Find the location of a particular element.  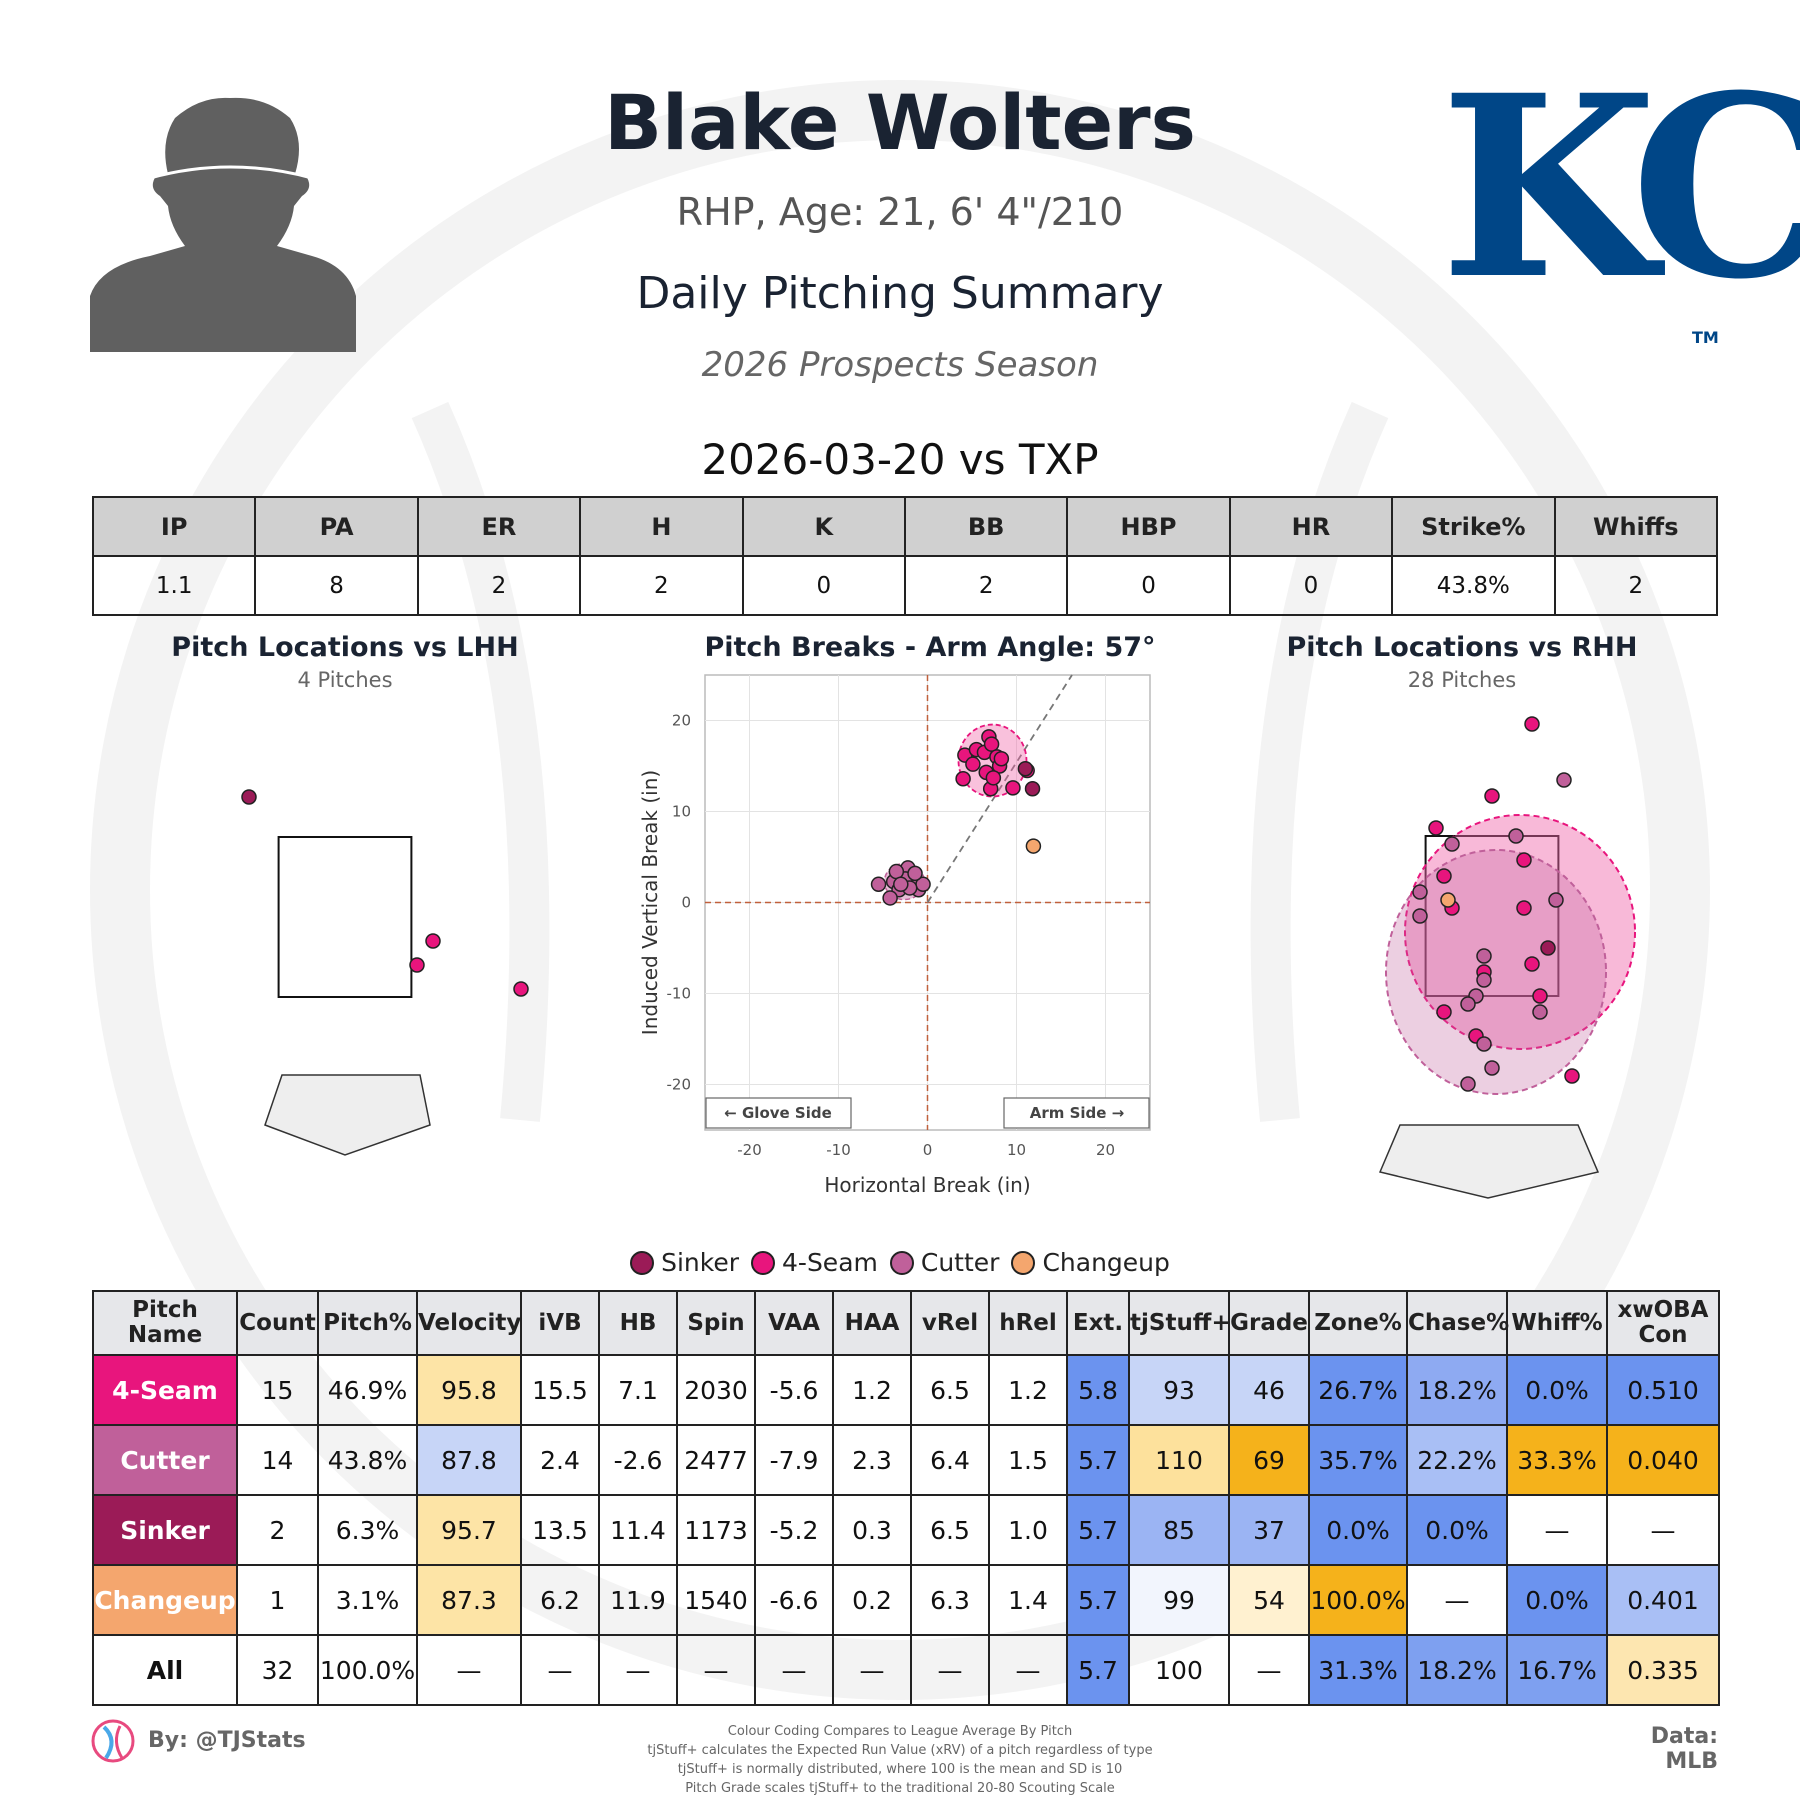

pitch-metric-cell: 26.7% is located at coordinates (1358, 1390).